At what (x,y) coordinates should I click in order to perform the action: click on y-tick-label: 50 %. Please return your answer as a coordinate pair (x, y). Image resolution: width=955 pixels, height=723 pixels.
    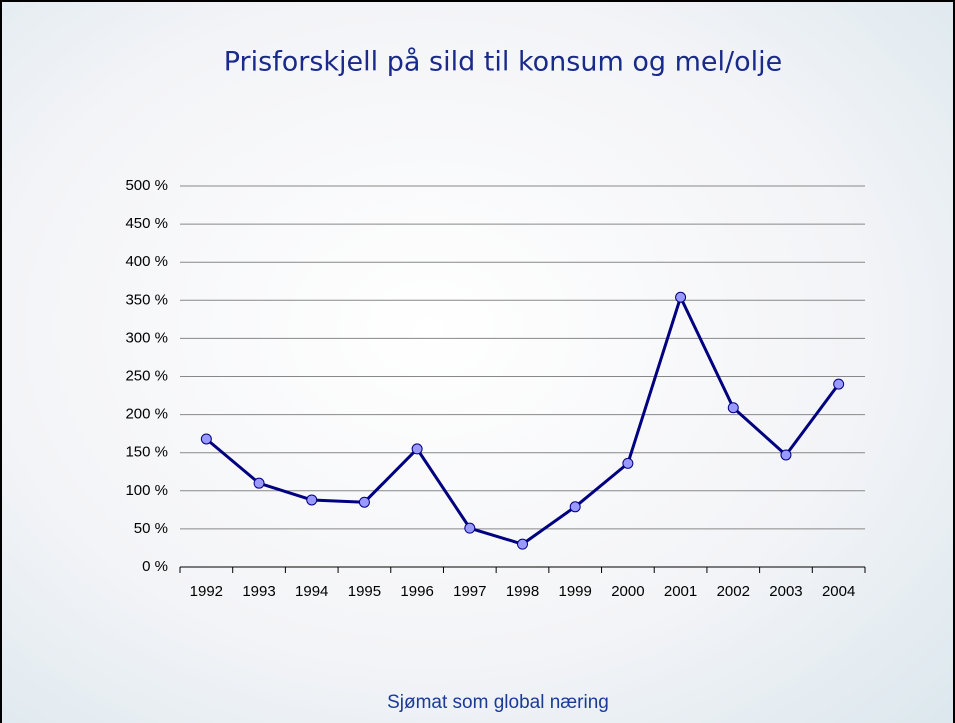
    Looking at the image, I should click on (151, 528).